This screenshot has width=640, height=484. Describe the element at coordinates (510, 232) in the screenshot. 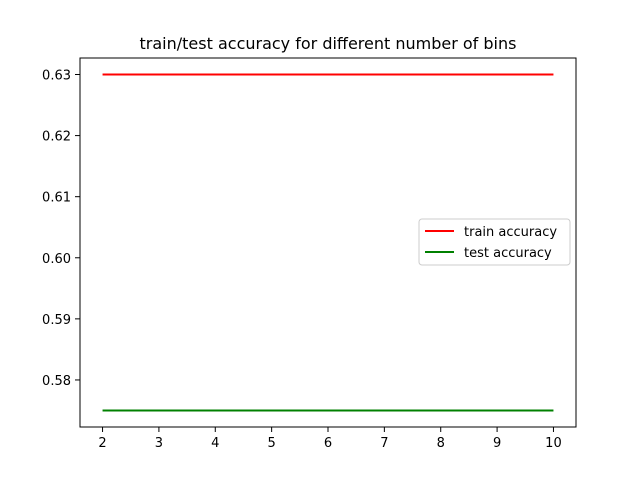

I see `legend-label-train-accuracy: train accuracy` at that location.